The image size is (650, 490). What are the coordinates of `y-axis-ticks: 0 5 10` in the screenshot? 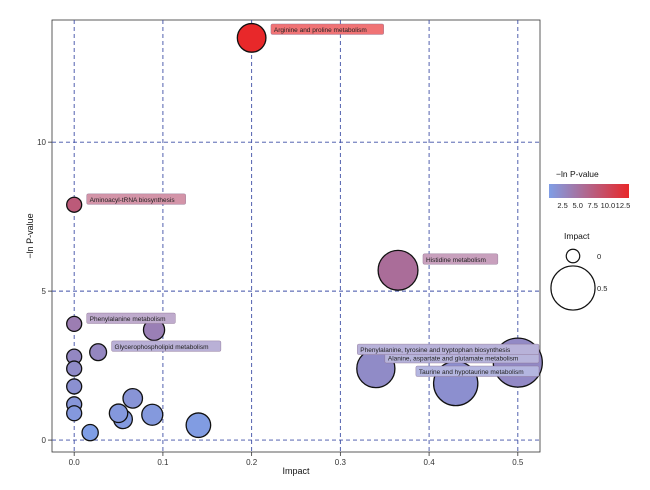 It's located at (44, 291).